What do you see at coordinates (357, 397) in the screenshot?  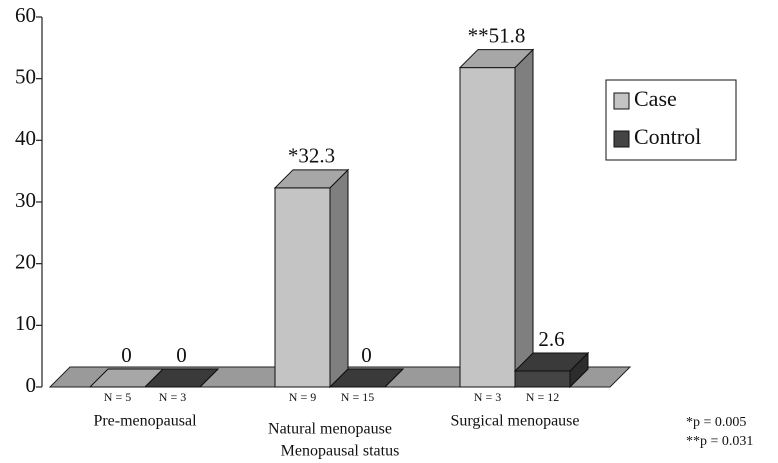 I see `n-label: N = 15` at bounding box center [357, 397].